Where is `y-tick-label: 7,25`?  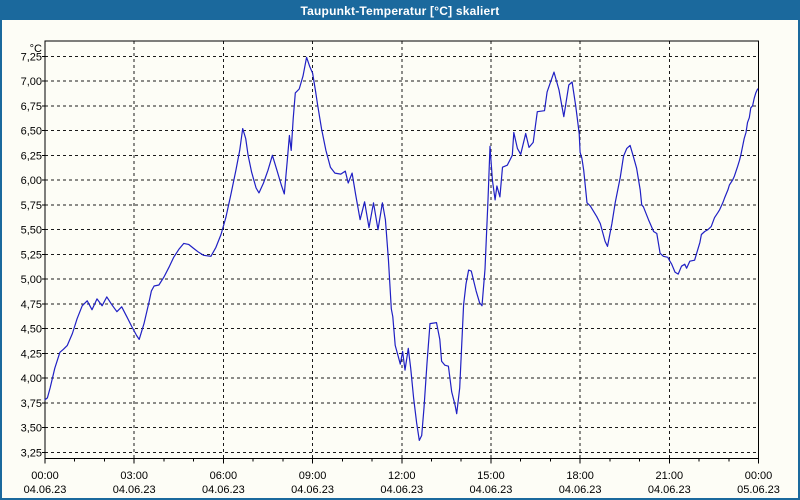
y-tick-label: 7,25 is located at coordinates (31, 57).